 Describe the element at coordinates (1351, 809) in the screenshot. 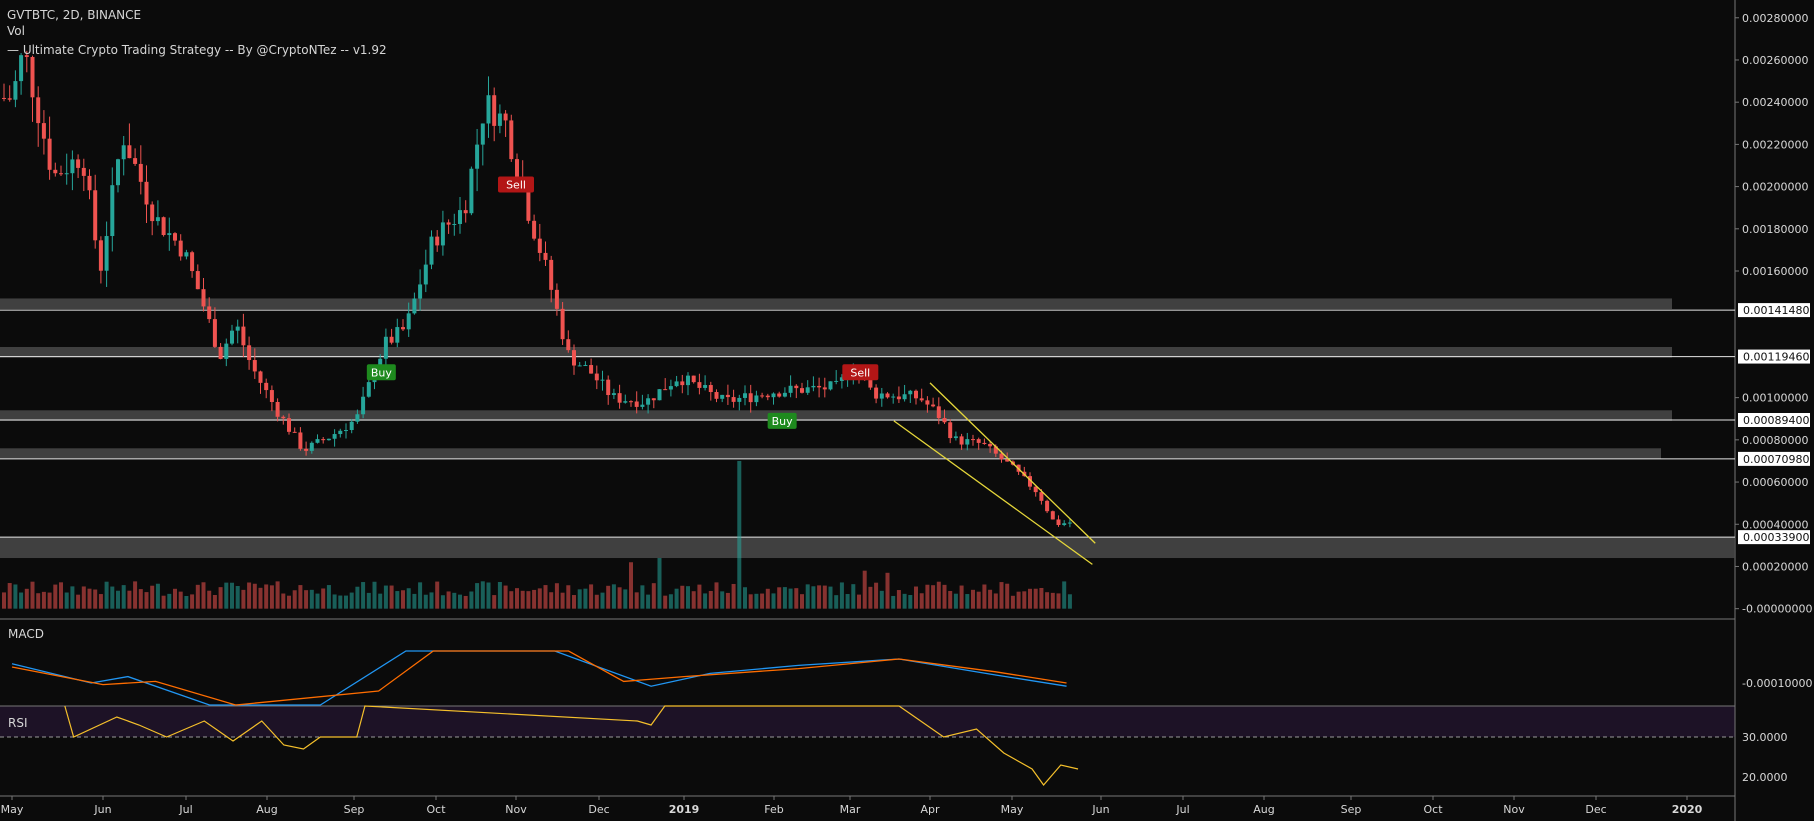

I see `time-tick-label: Sep` at that location.